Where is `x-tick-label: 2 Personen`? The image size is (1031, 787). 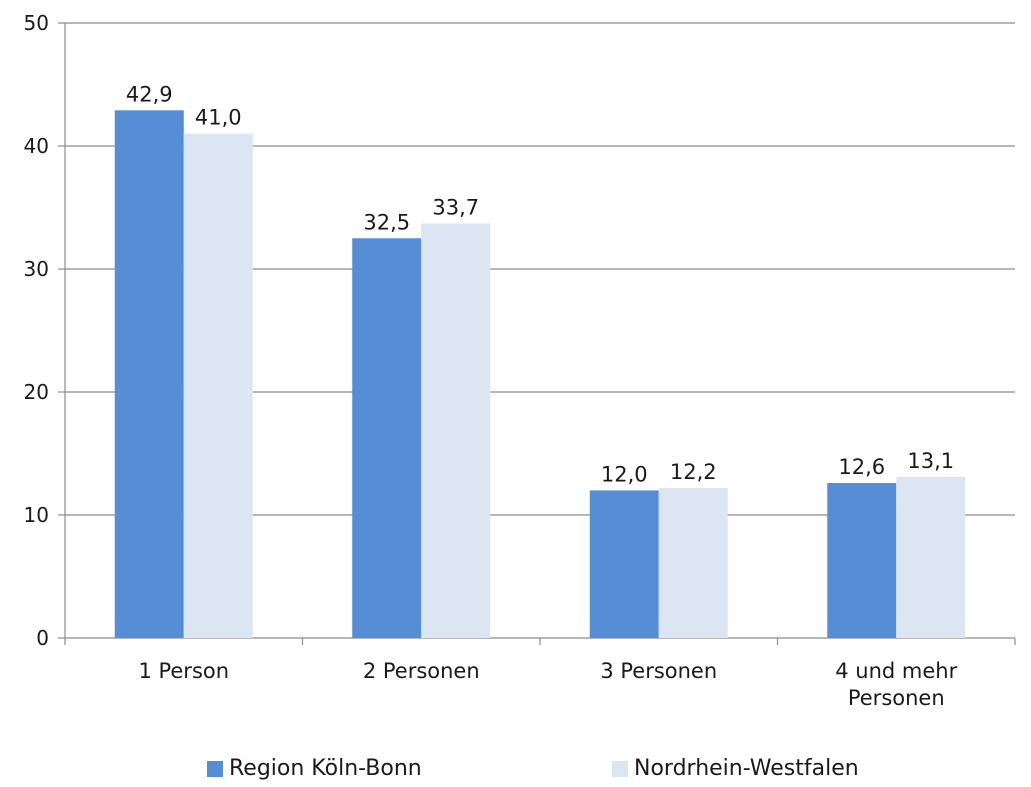
x-tick-label: 2 Personen is located at coordinates (421, 671).